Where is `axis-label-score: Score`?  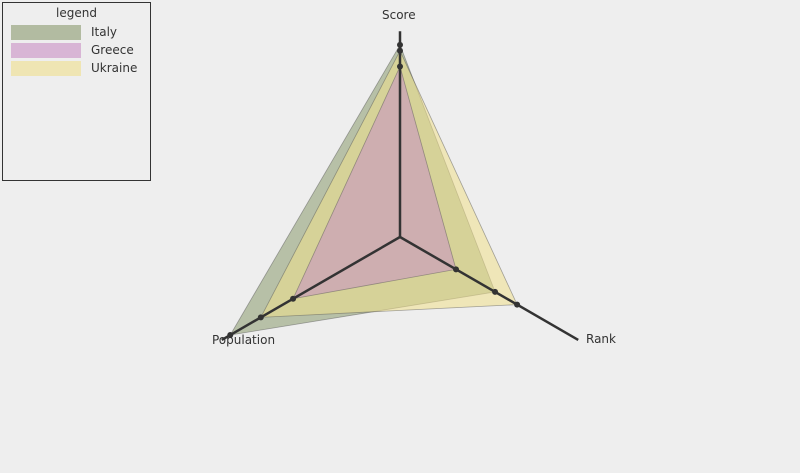
axis-label-score: Score is located at coordinates (399, 15).